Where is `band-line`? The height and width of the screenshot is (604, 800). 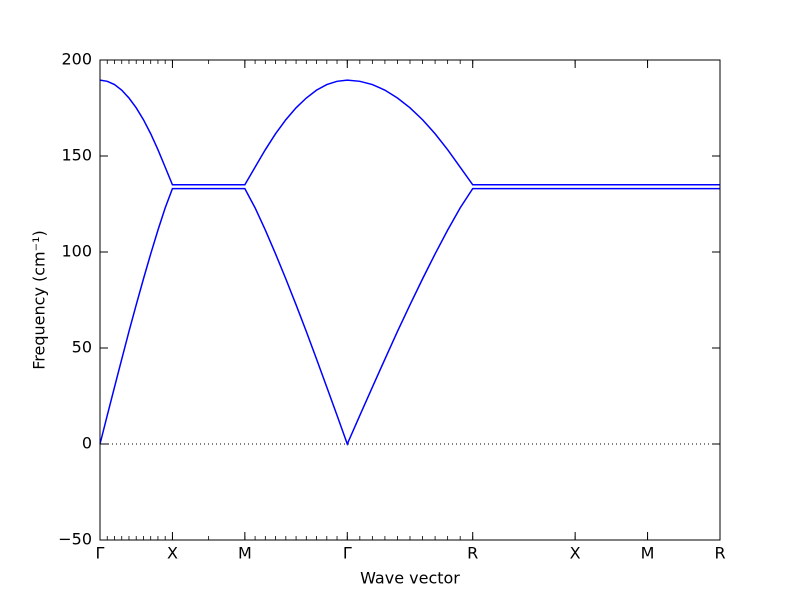 band-line is located at coordinates (409, 132).